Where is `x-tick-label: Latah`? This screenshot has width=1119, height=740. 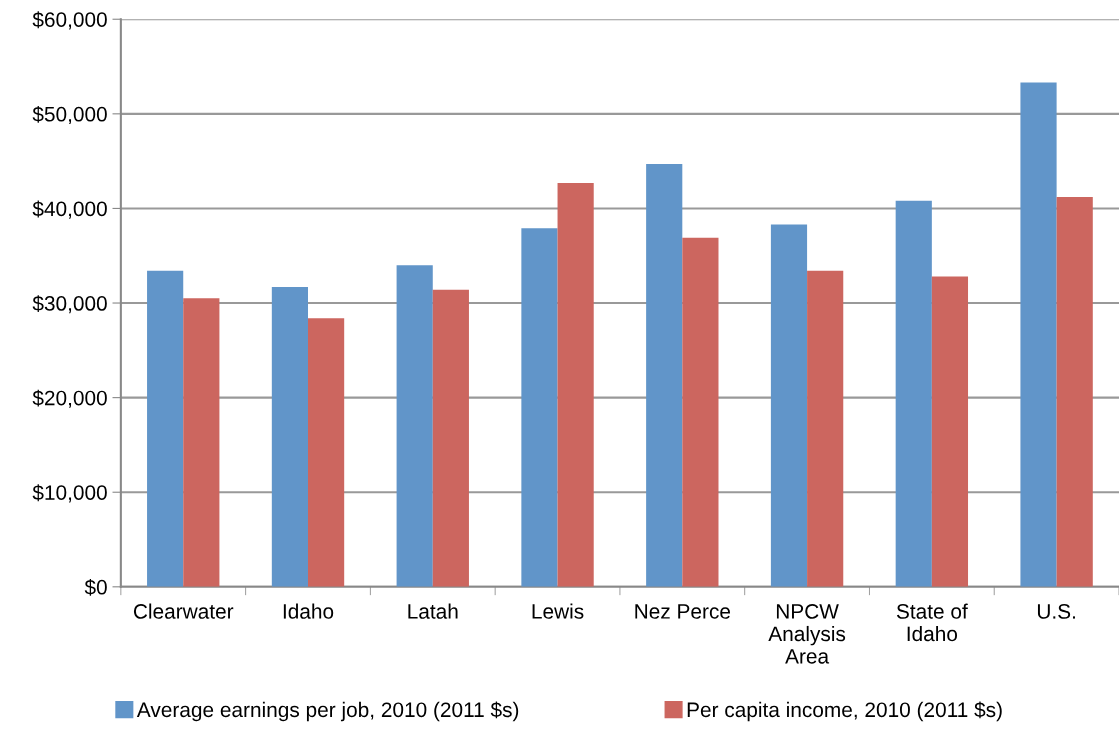
x-tick-label: Latah is located at coordinates (433, 611).